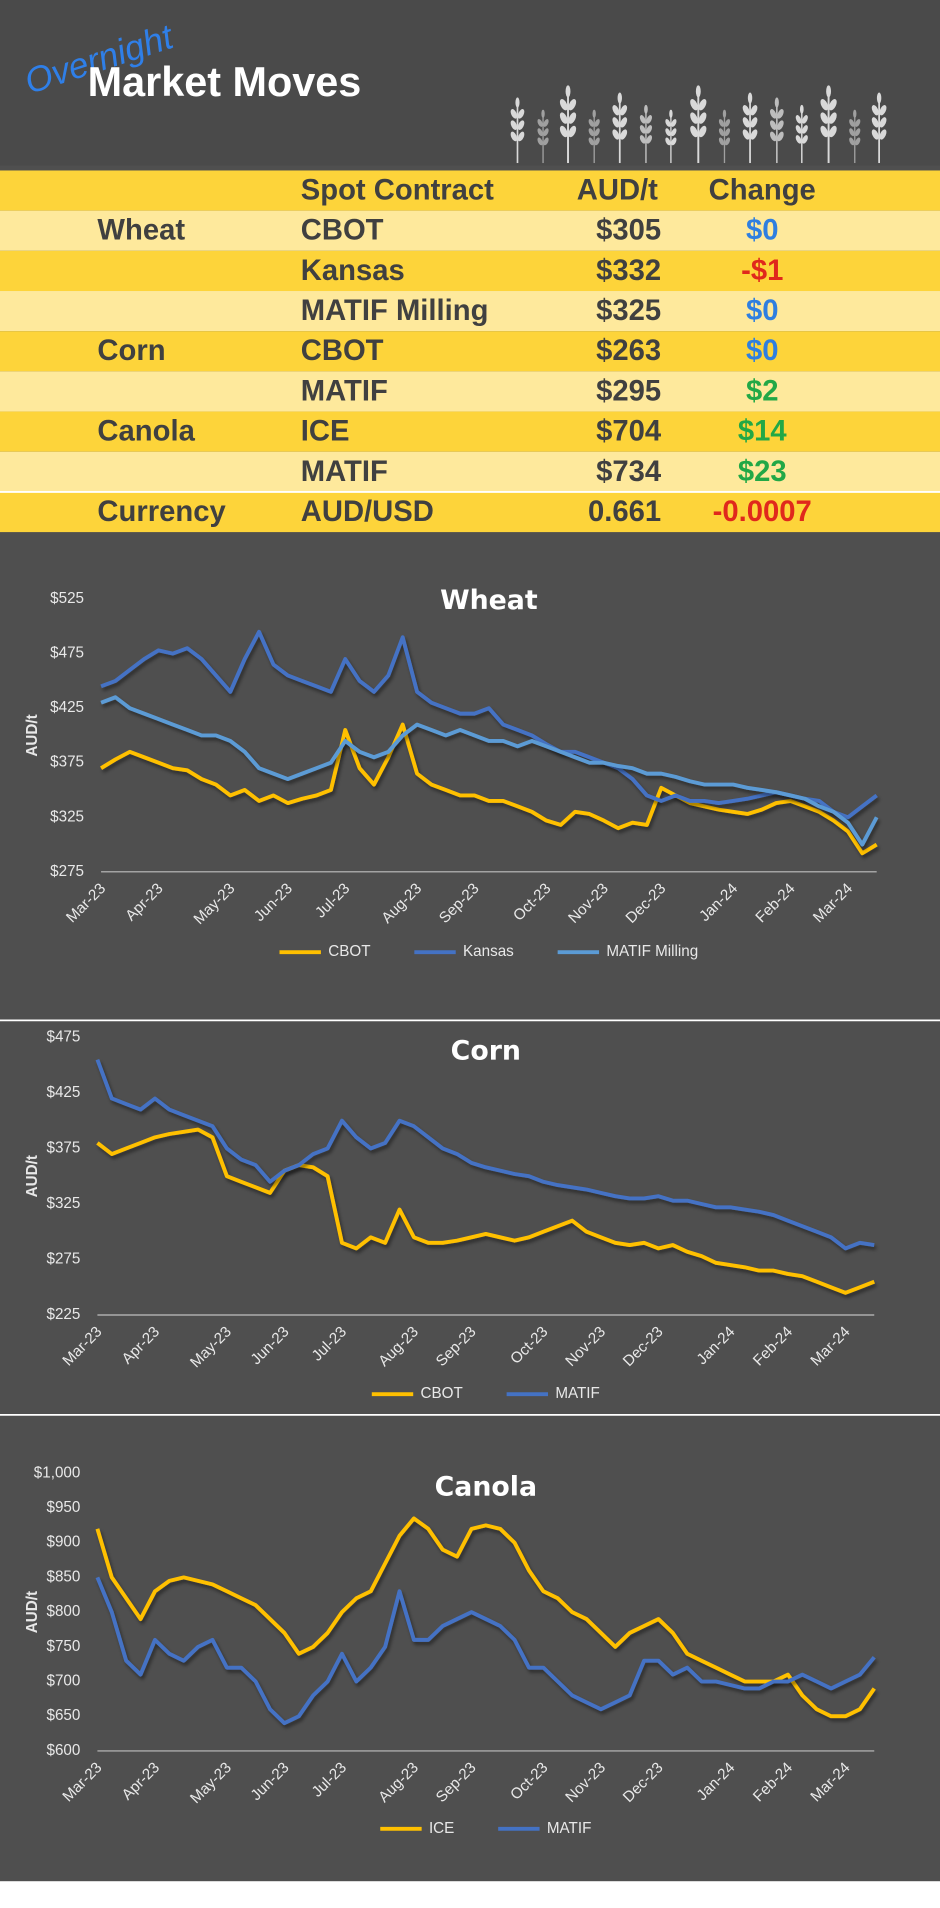 This screenshot has height=1908, width=940. What do you see at coordinates (67, 598) in the screenshot?
I see `y-tick-label: $525` at bounding box center [67, 598].